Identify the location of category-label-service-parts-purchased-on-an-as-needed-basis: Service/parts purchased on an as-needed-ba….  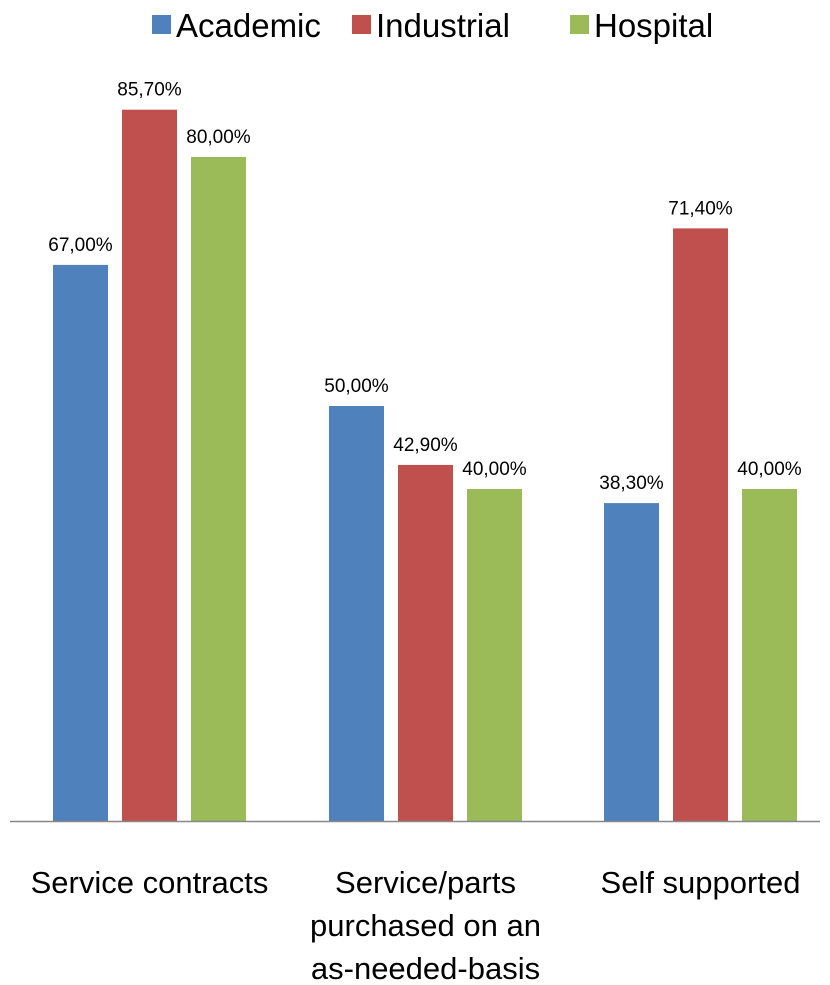
(425, 925).